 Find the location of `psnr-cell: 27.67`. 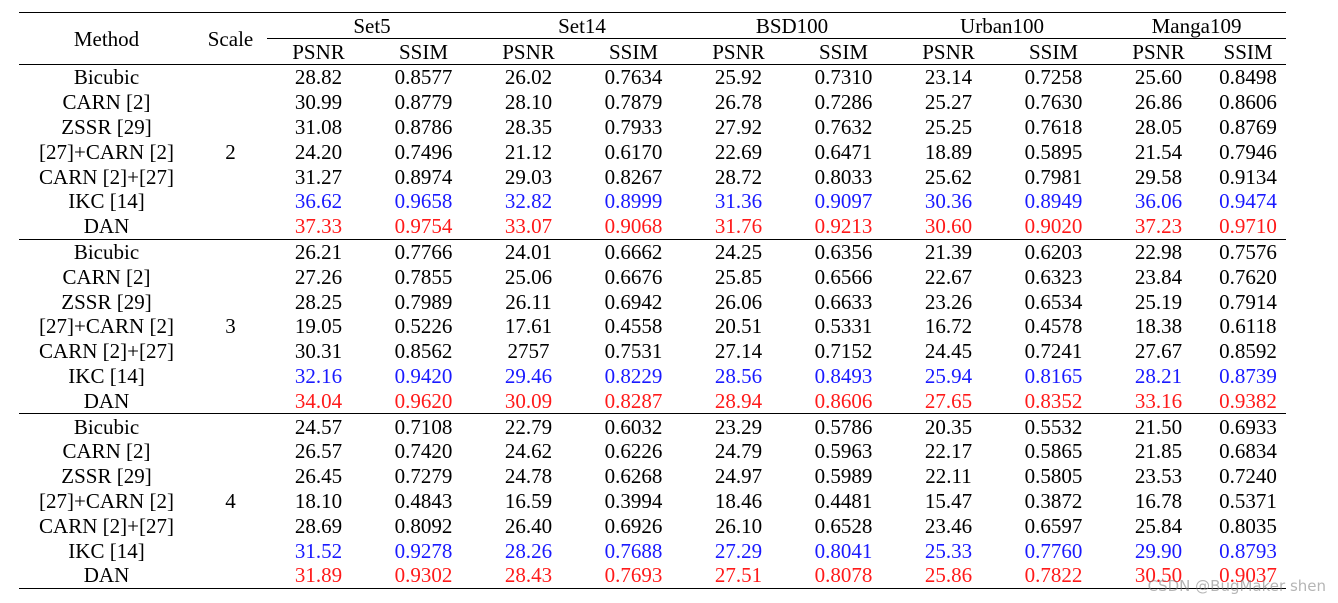

psnr-cell: 27.67 is located at coordinates (1158, 351).